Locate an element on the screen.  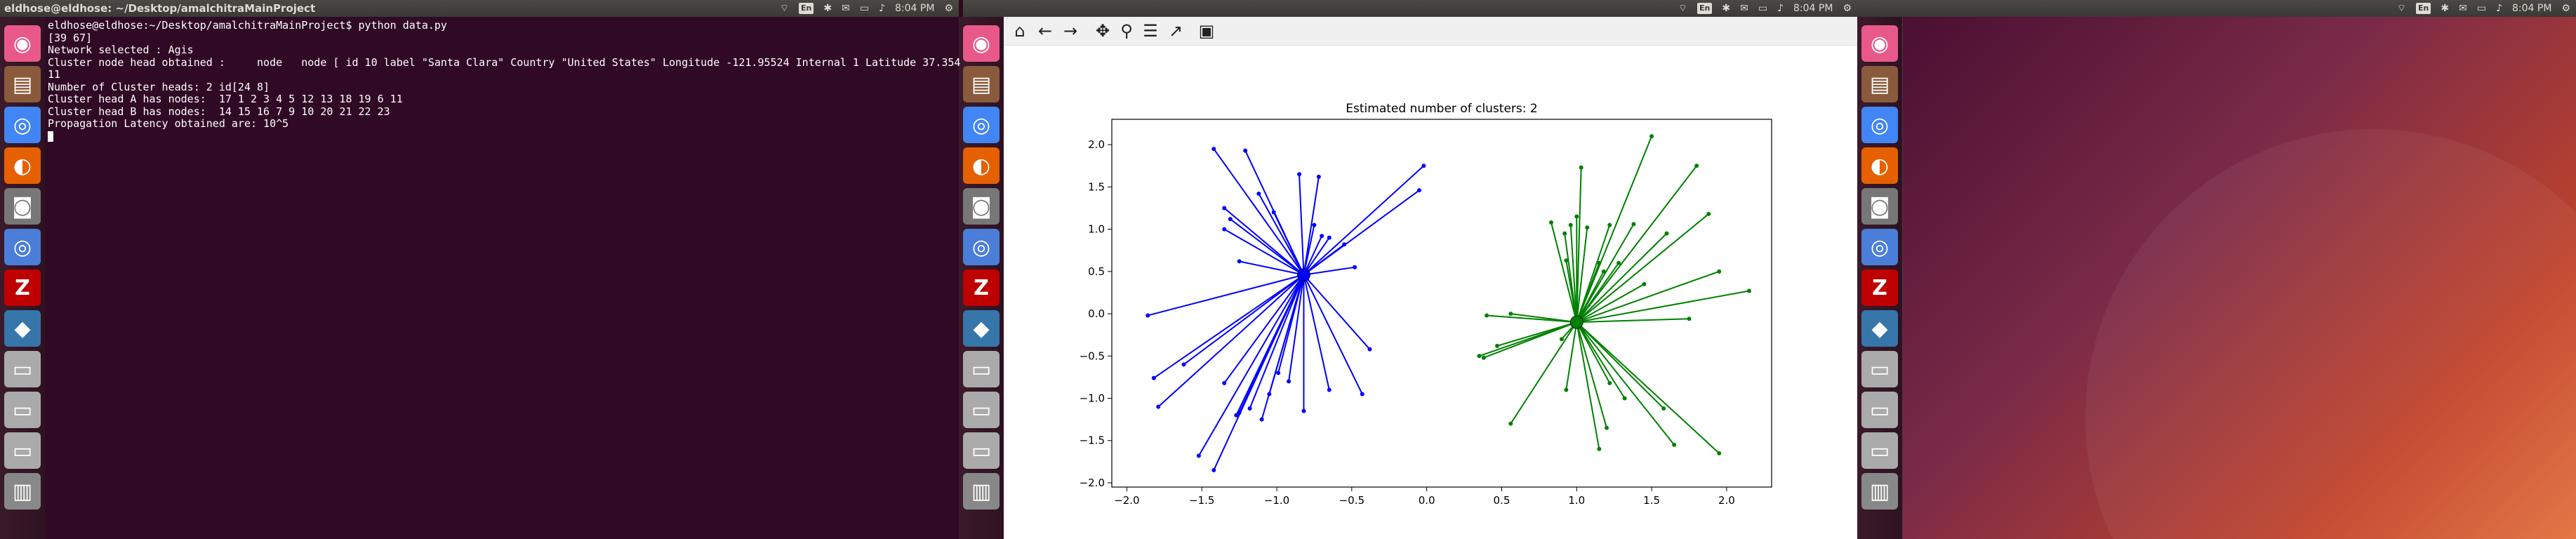
configure-icon: ☰ is located at coordinates (1150, 31).